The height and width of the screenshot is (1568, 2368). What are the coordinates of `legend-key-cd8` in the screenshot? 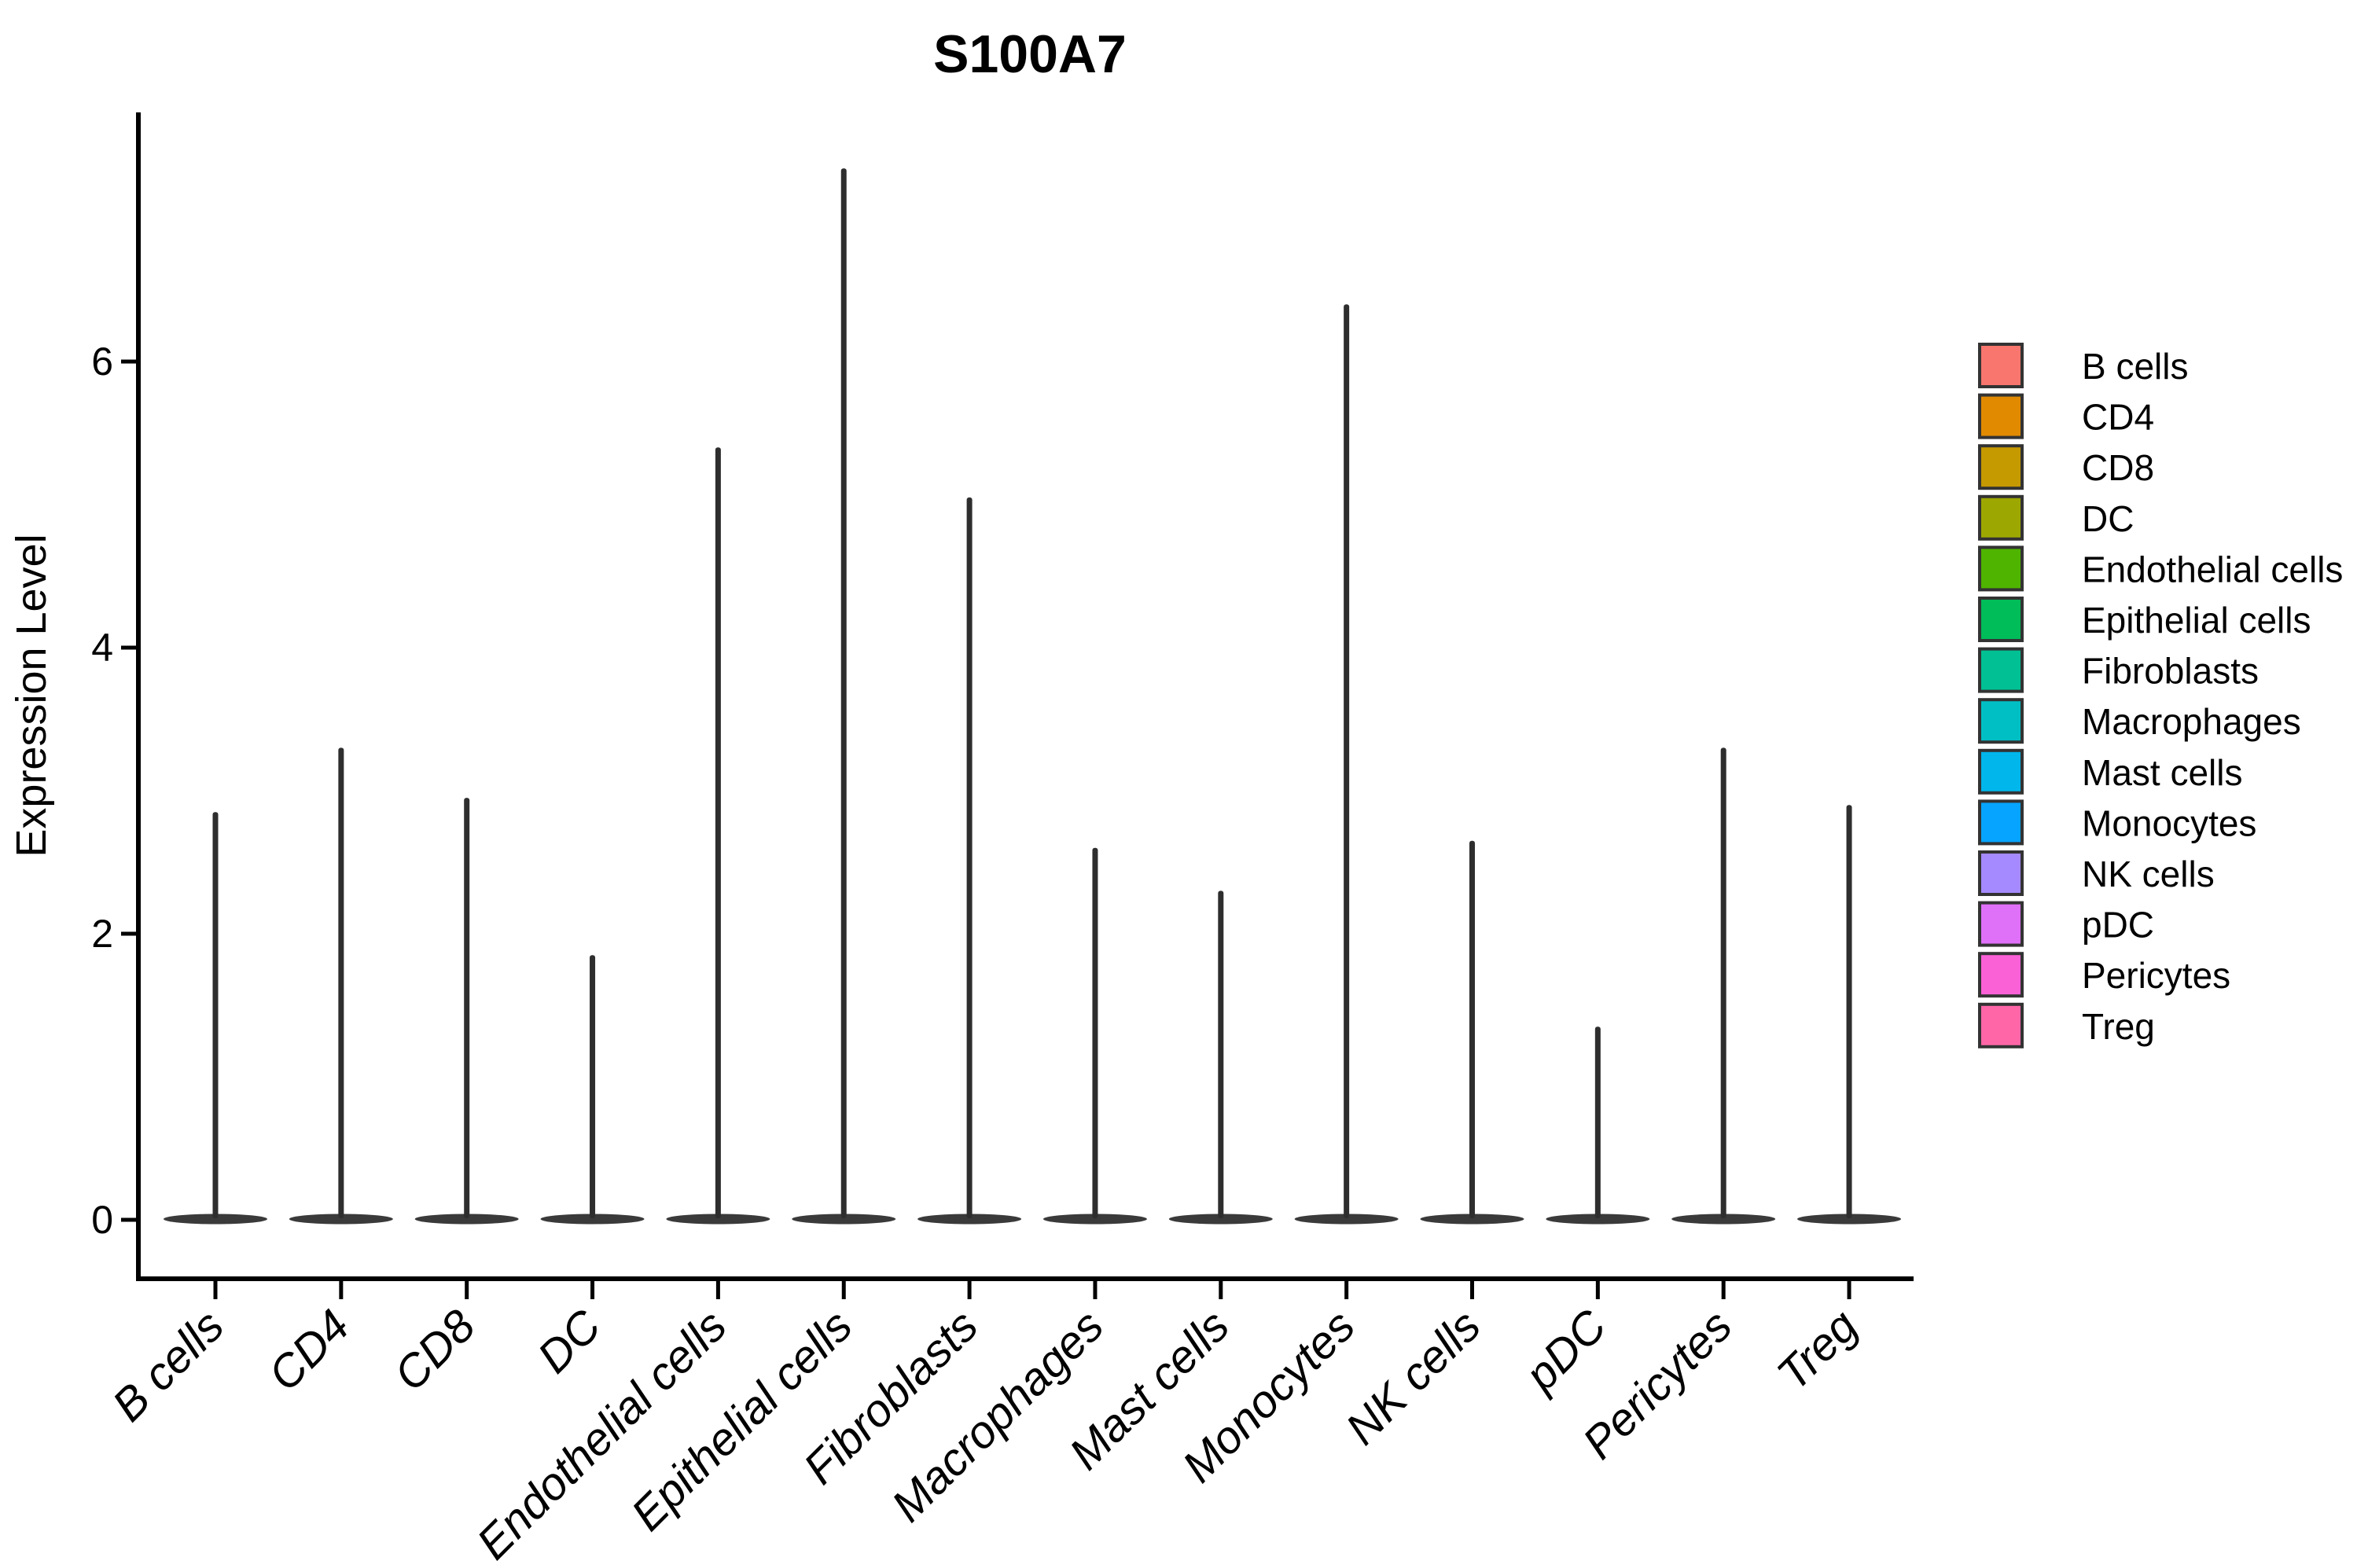 It's located at (2001, 467).